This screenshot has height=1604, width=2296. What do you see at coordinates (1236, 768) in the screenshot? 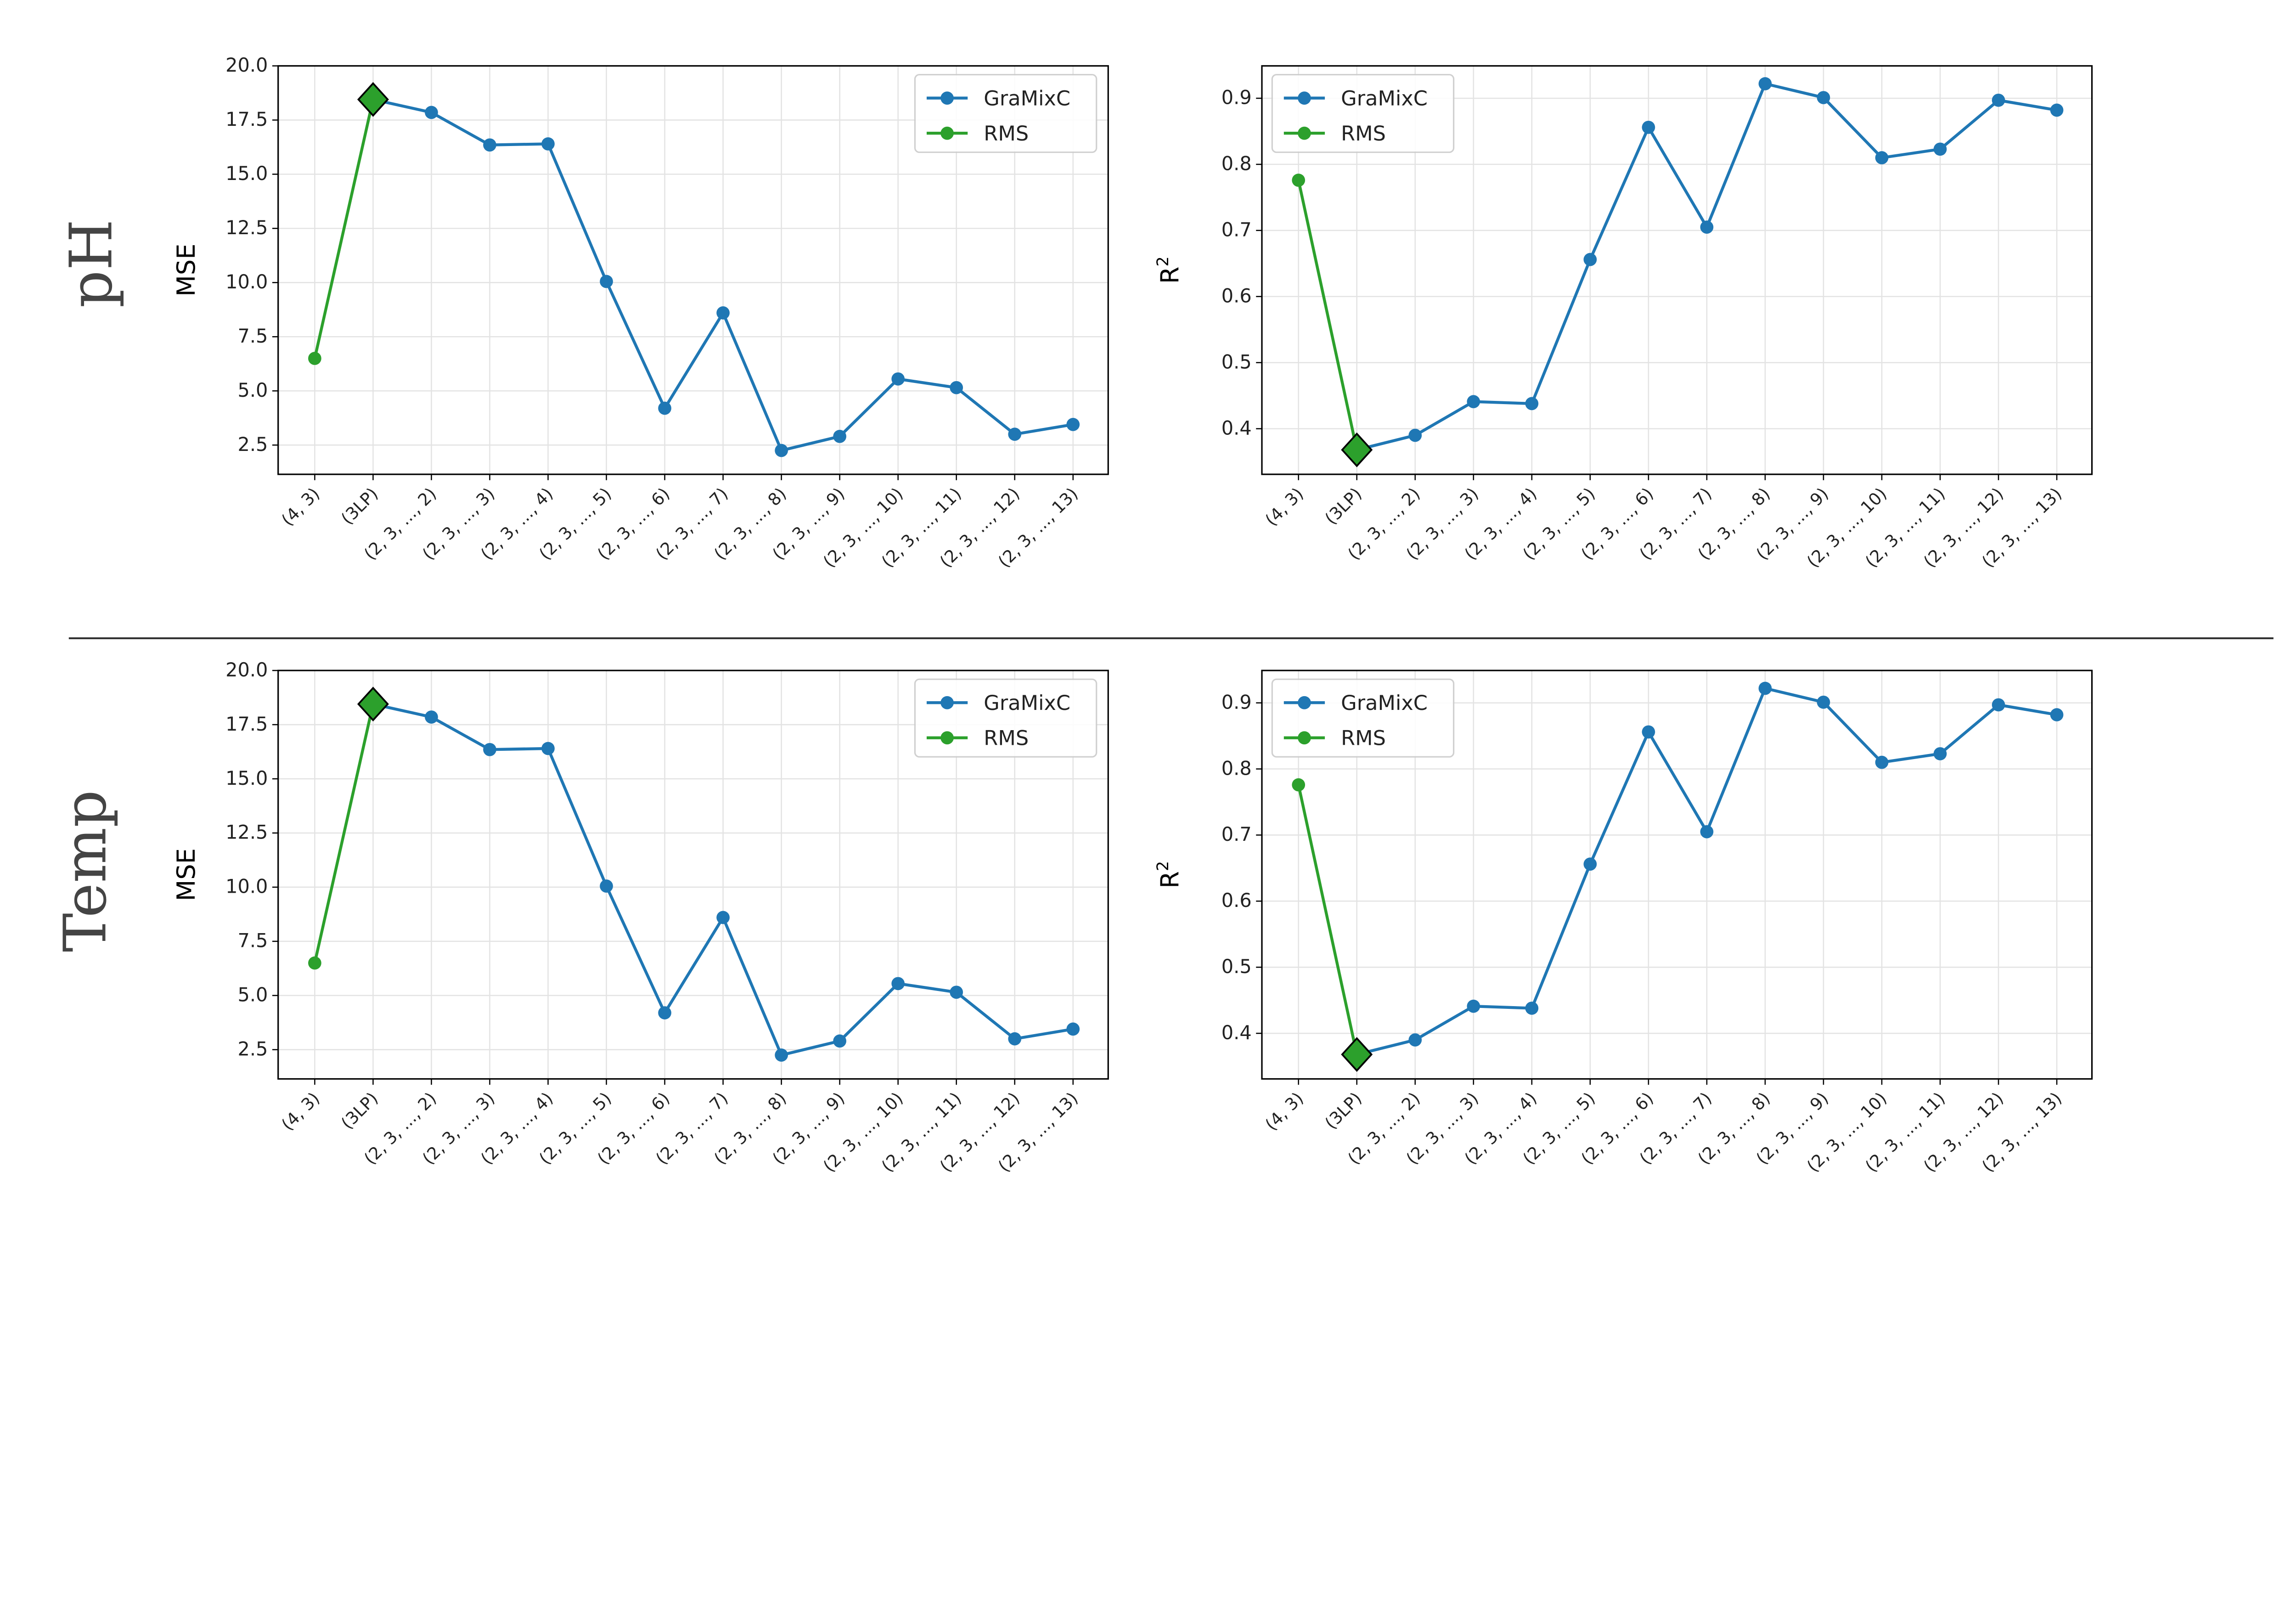
I see `y-tick-label: 0.8` at bounding box center [1236, 768].